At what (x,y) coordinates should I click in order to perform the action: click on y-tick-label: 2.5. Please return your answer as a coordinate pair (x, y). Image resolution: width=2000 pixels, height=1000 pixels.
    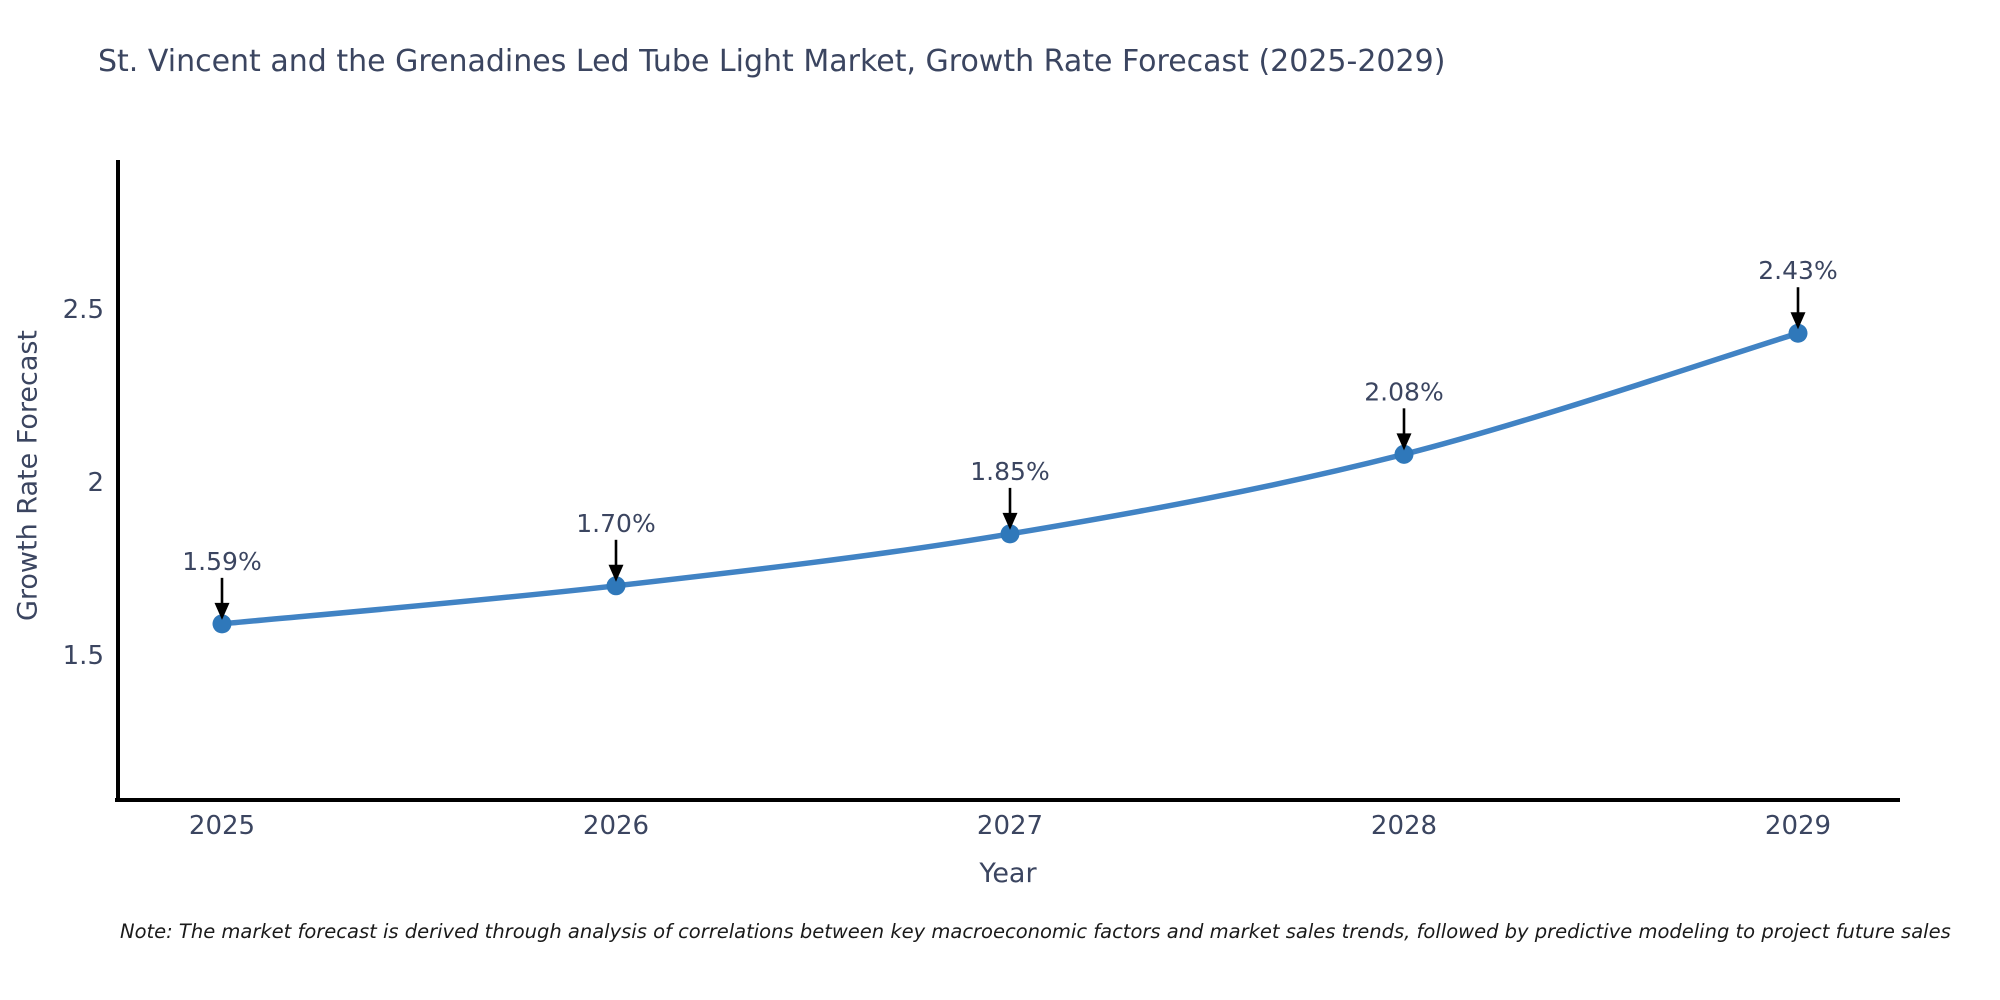
    Looking at the image, I should click on (83, 310).